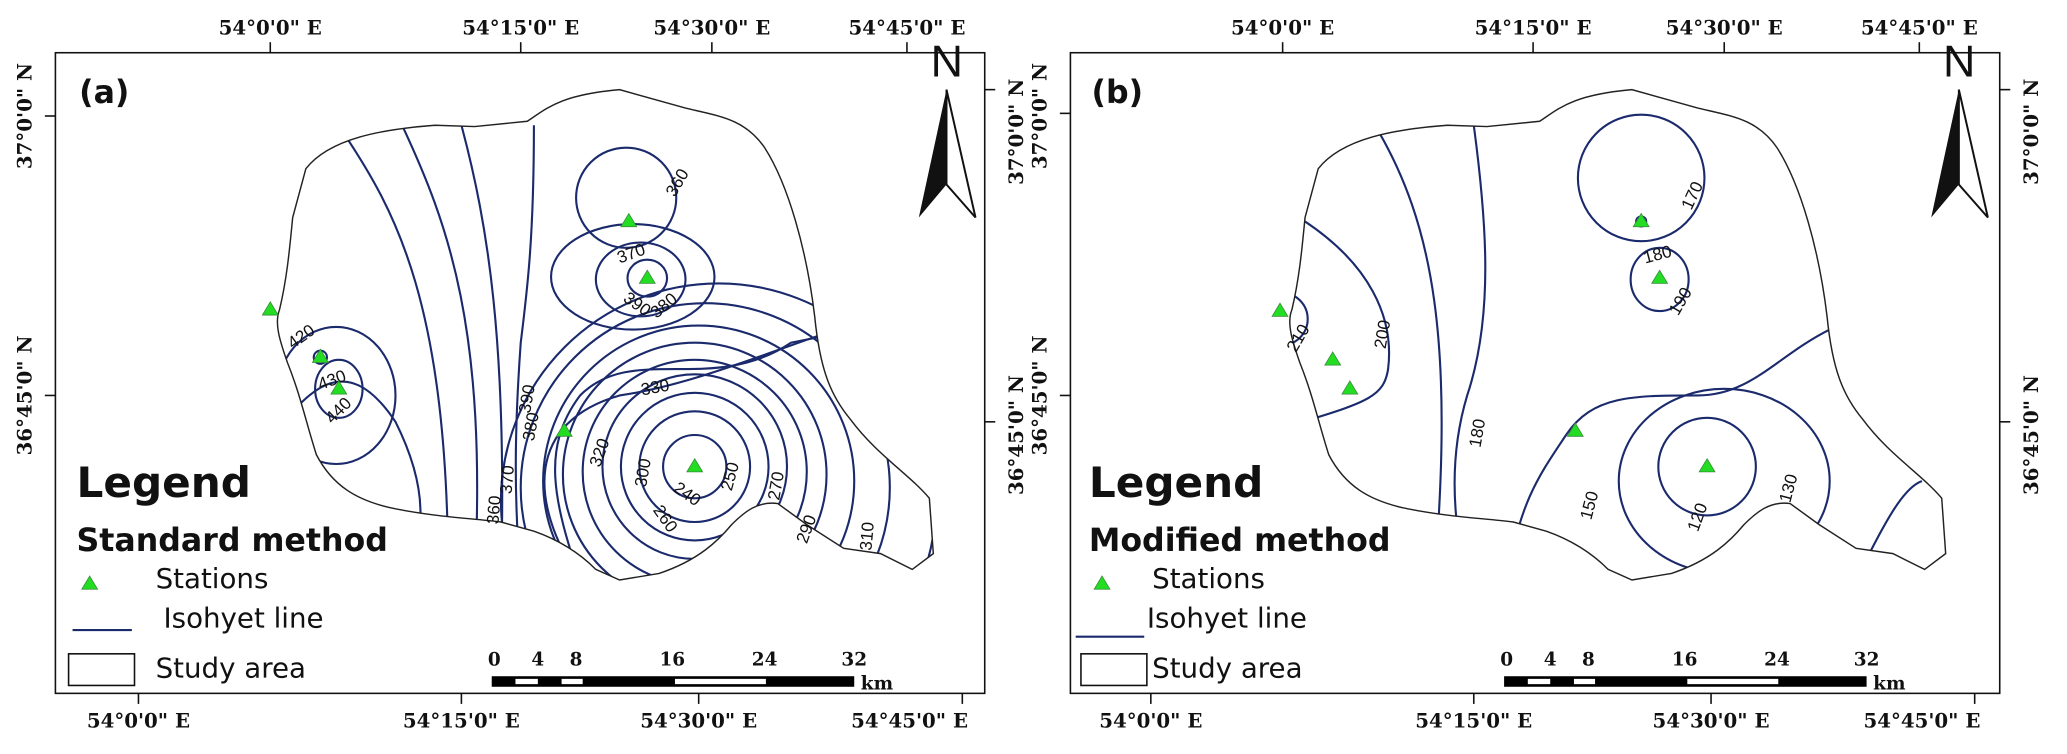 This screenshot has width=2067, height=754. I want to click on isohyet-label: 240, so click(687, 493).